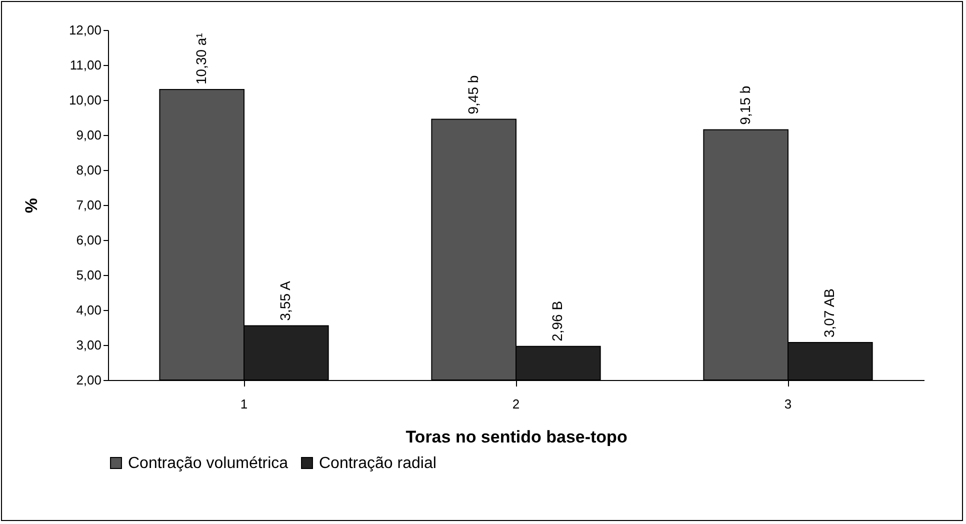 Image resolution: width=966 pixels, height=524 pixels. I want to click on y-tick-label: 6,00, so click(89, 240).